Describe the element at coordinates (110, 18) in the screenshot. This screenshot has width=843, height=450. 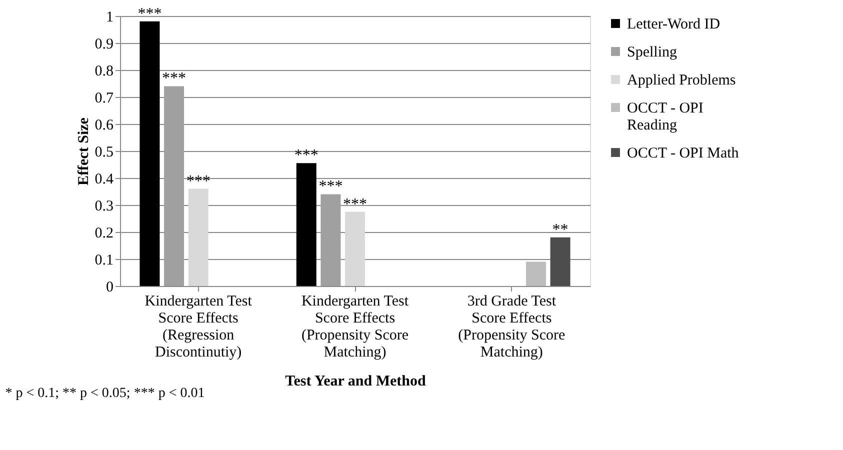
I see `y-tick-label: 1` at that location.